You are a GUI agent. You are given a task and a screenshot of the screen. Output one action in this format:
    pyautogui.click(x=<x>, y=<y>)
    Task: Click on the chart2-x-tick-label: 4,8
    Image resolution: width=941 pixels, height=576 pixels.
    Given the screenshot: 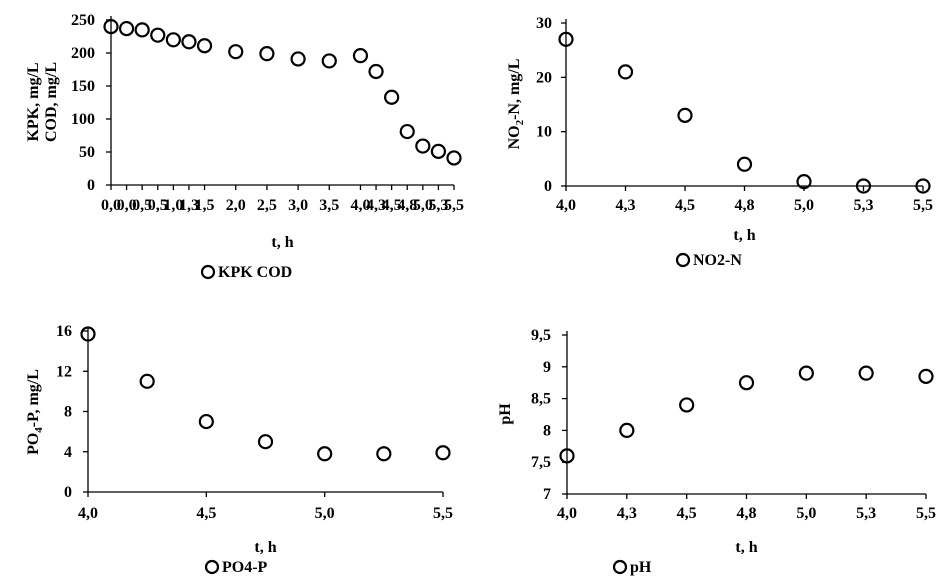 What is the action you would take?
    pyautogui.click(x=745, y=205)
    